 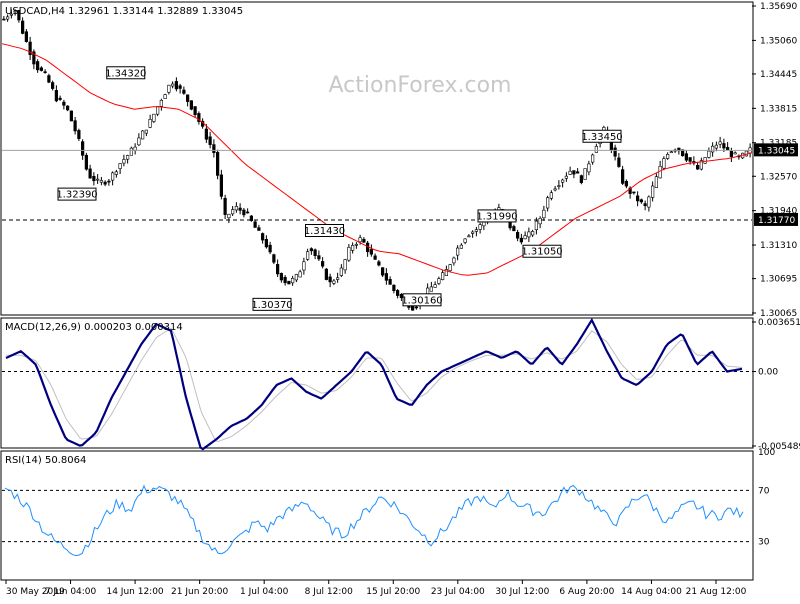 I want to click on swing-label: 1.34320, so click(x=125, y=73).